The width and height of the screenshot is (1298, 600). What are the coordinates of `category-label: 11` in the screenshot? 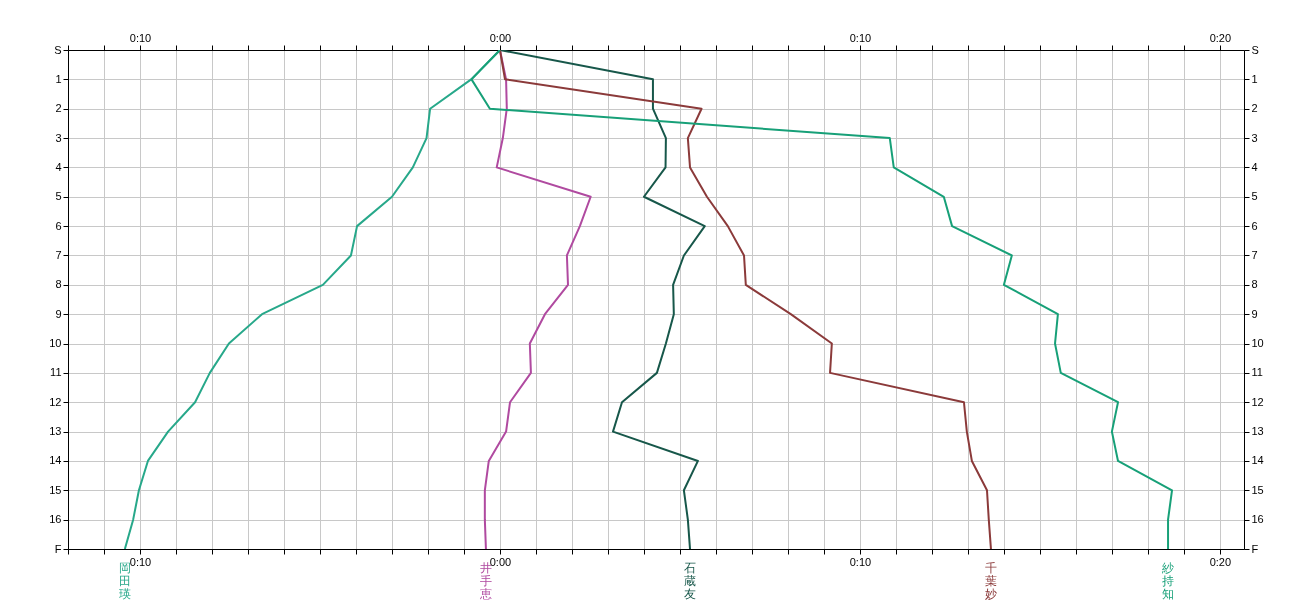 It's located at (56, 372).